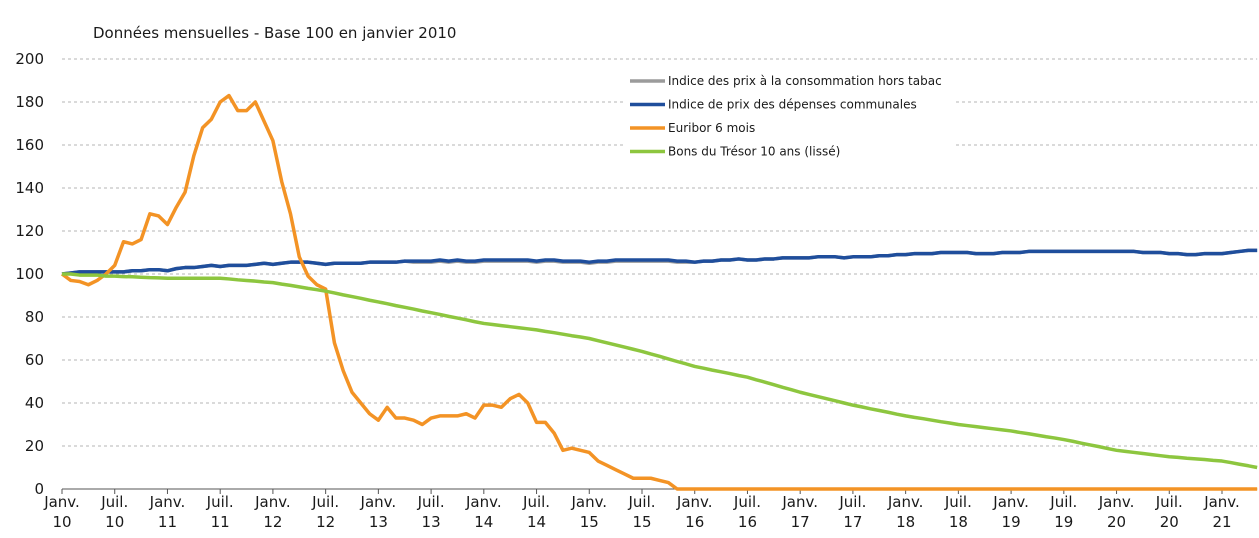 This screenshot has height=538, width=1259. What do you see at coordinates (34, 317) in the screenshot?
I see `y-tick-label: 80` at bounding box center [34, 317].